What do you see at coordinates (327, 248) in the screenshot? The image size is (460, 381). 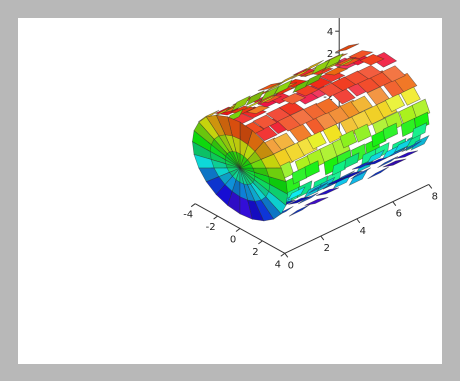 I see `y-tick-label: 2` at bounding box center [327, 248].